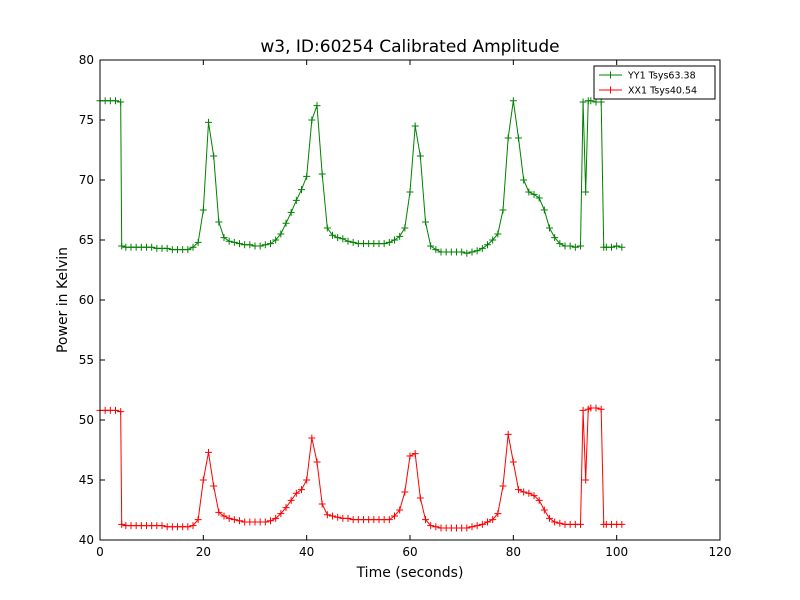 The width and height of the screenshot is (800, 600). Describe the element at coordinates (100, 552) in the screenshot. I see `x-tick-label: 0` at that location.